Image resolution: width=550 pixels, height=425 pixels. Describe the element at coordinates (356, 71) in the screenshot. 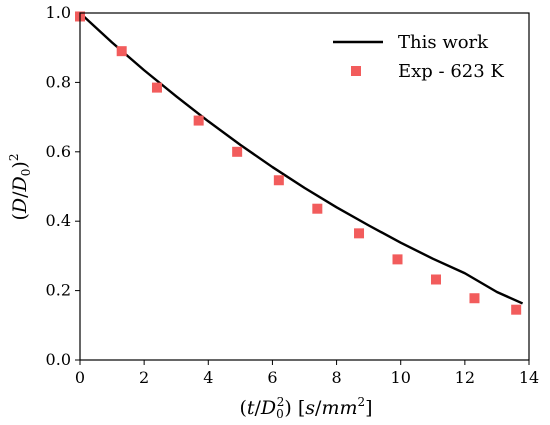

I see `legend-marker-swatch` at that location.